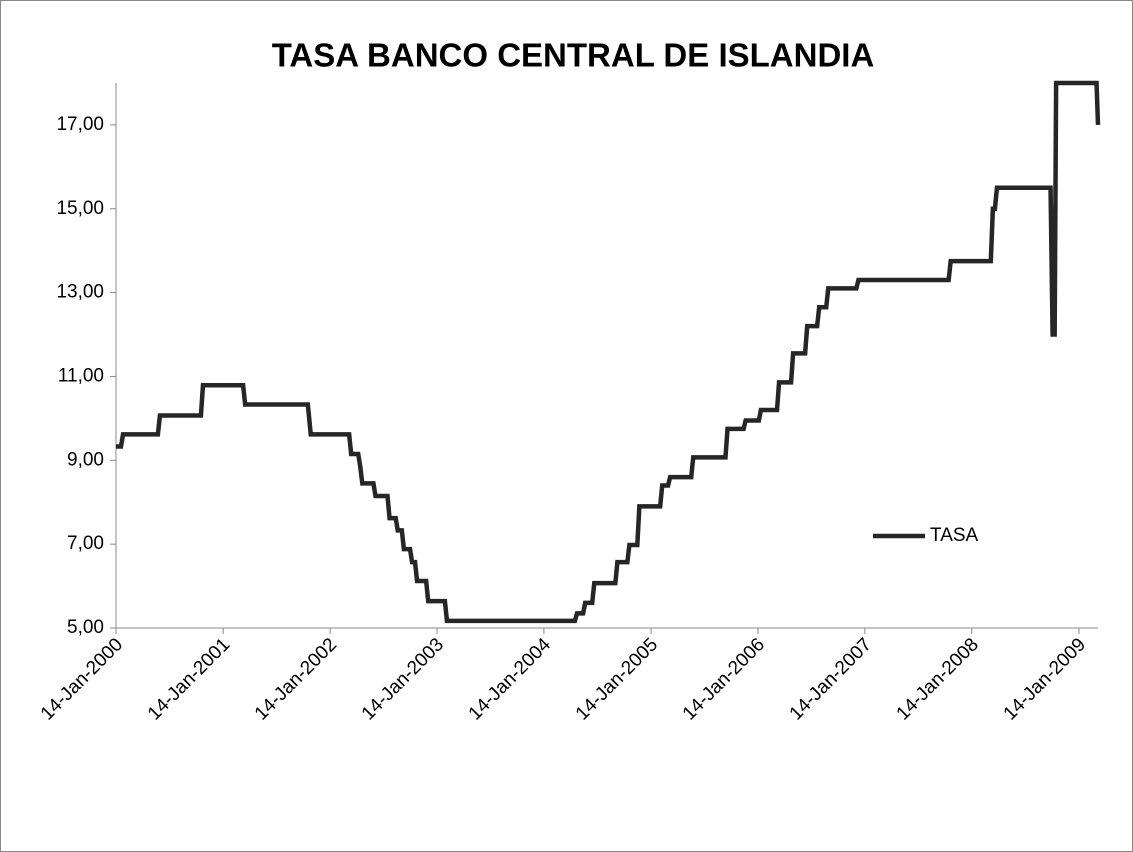 The width and height of the screenshot is (1133, 852). Describe the element at coordinates (80, 292) in the screenshot. I see `y-tick-label: 13,00` at that location.